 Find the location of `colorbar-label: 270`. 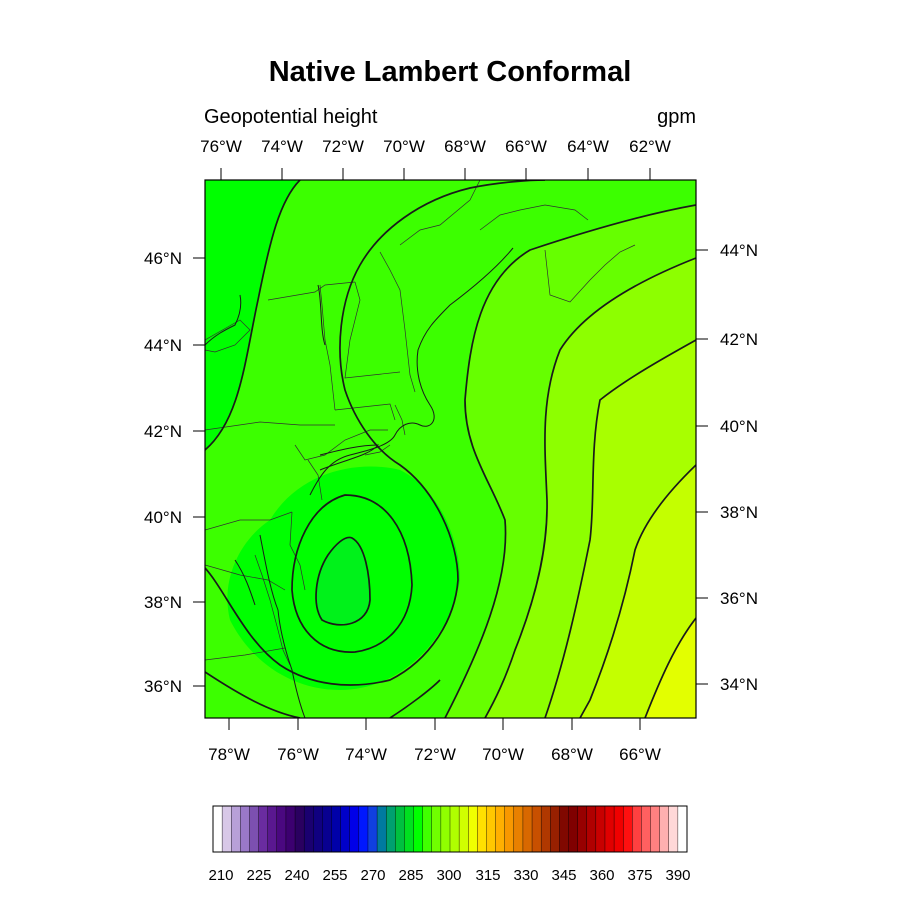

colorbar-label: 270 is located at coordinates (372, 875).